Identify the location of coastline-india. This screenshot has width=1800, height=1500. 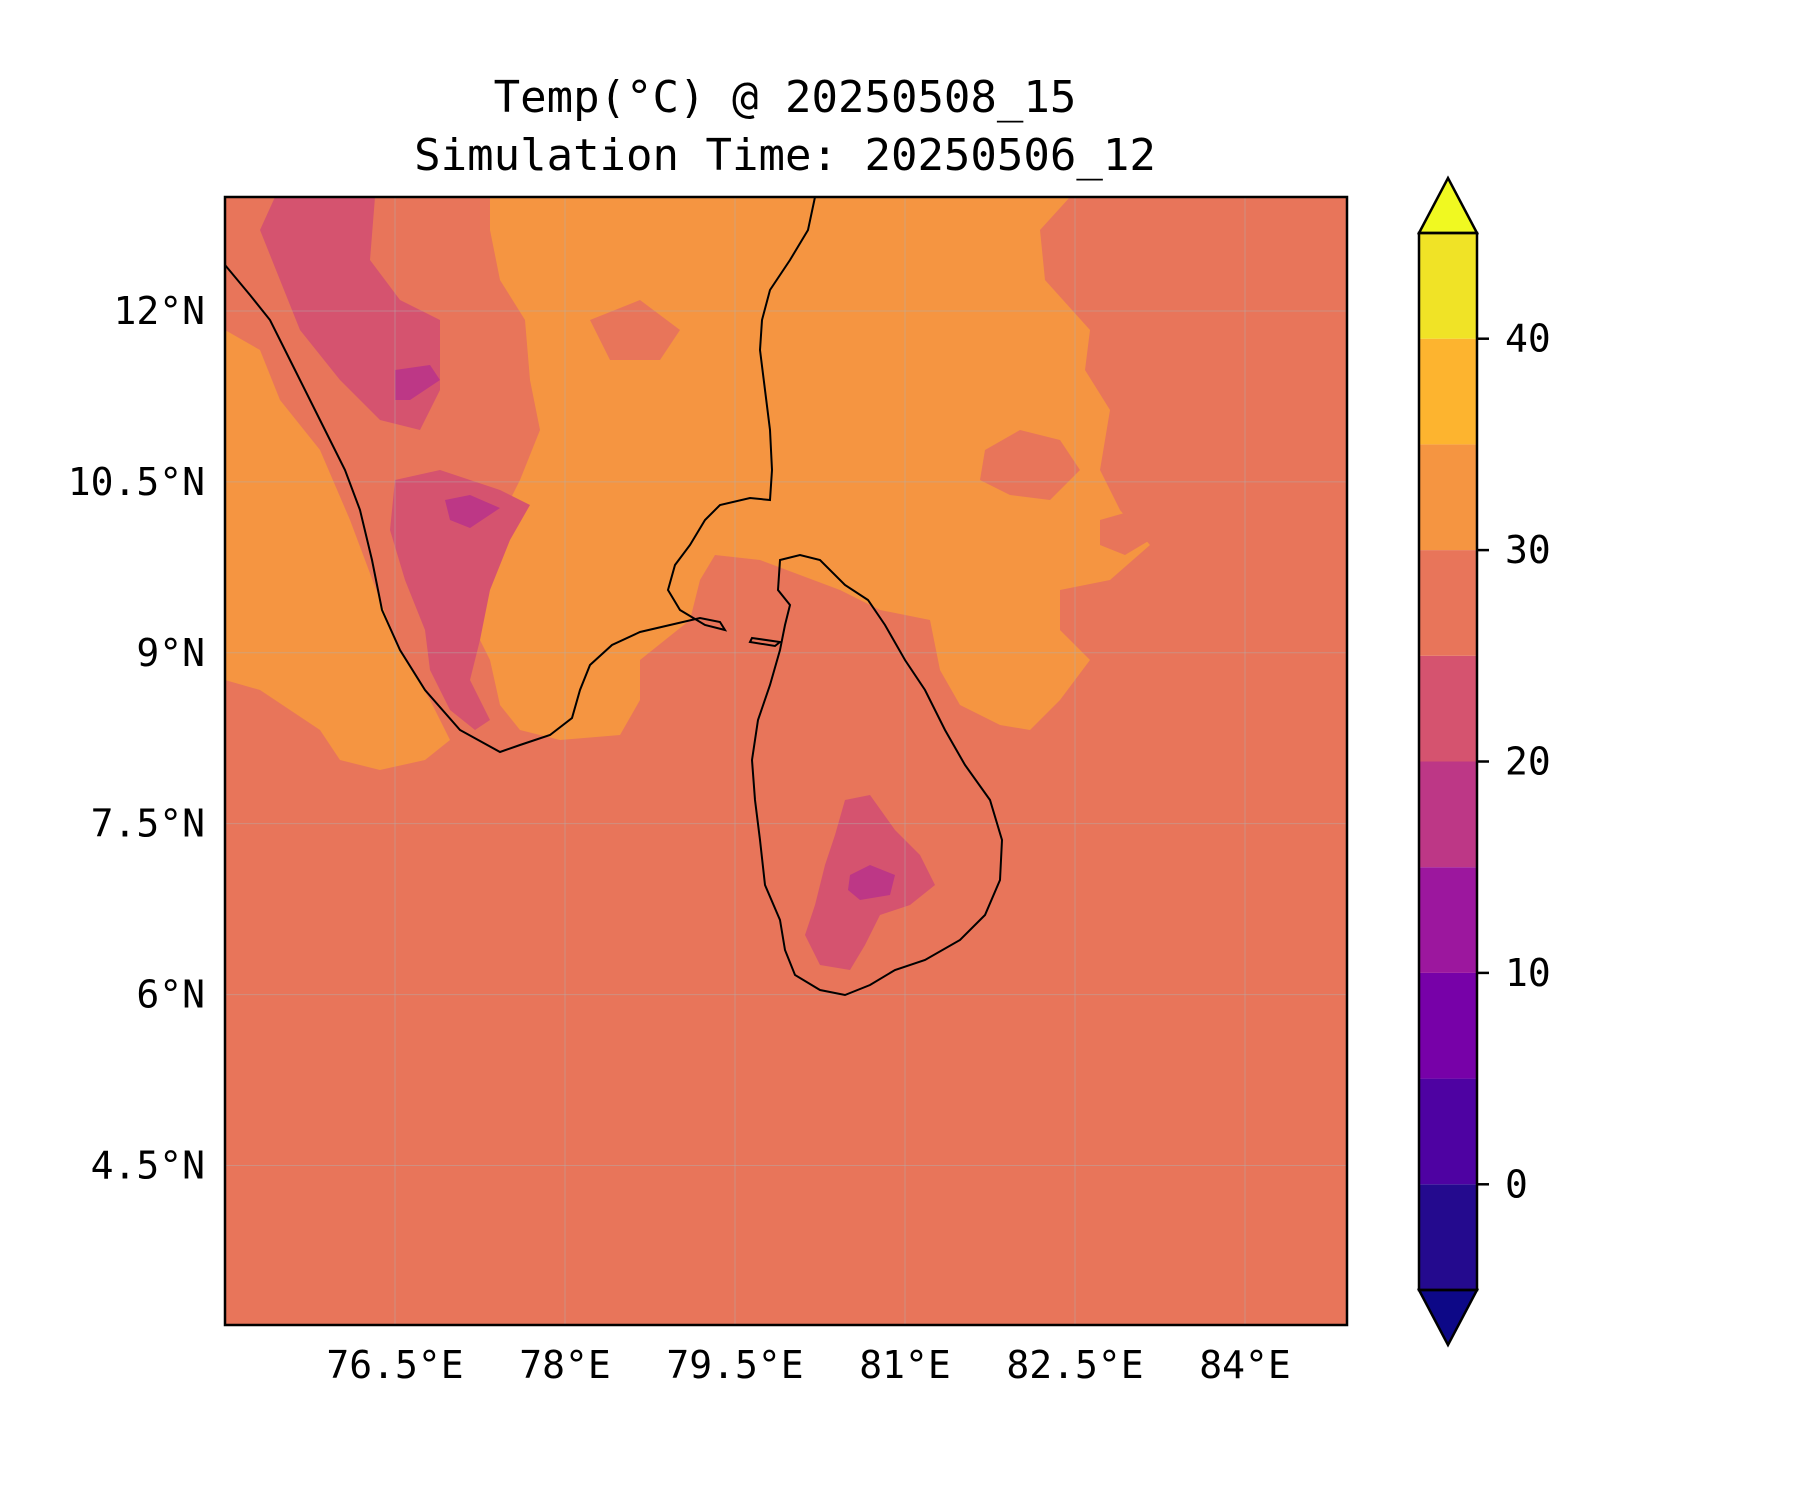
(520, 475).